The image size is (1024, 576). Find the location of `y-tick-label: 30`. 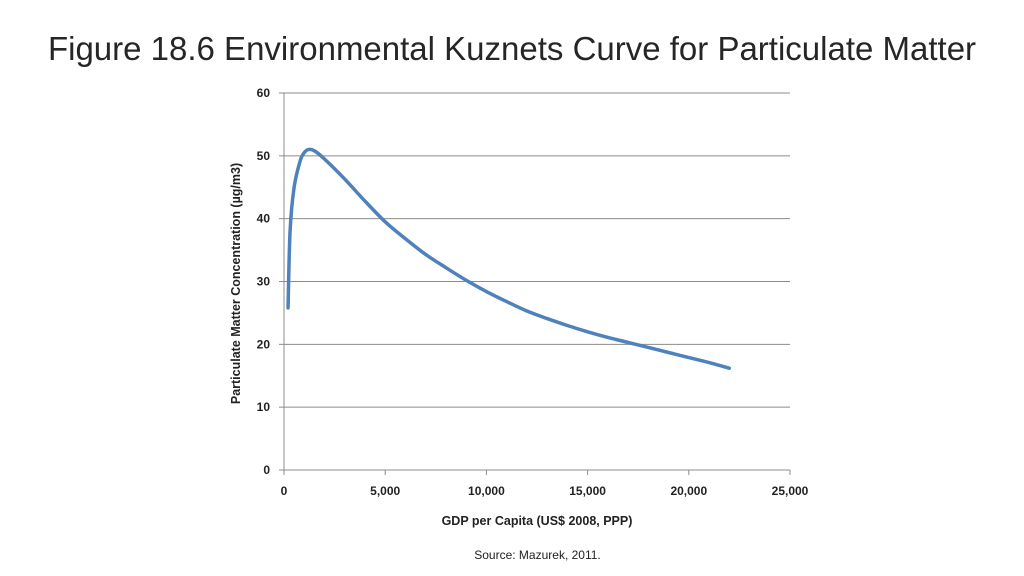

y-tick-label: 30 is located at coordinates (264, 282).